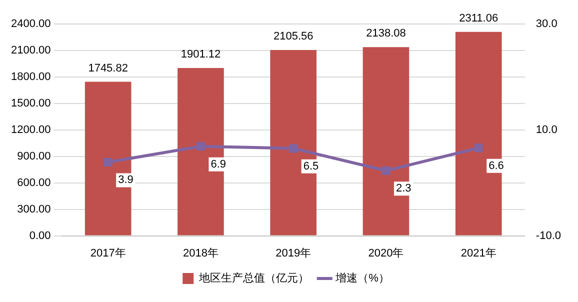 This screenshot has width=578, height=302. Describe the element at coordinates (30, 76) in the screenshot. I see `y-tick-label: 1800.00` at that location.